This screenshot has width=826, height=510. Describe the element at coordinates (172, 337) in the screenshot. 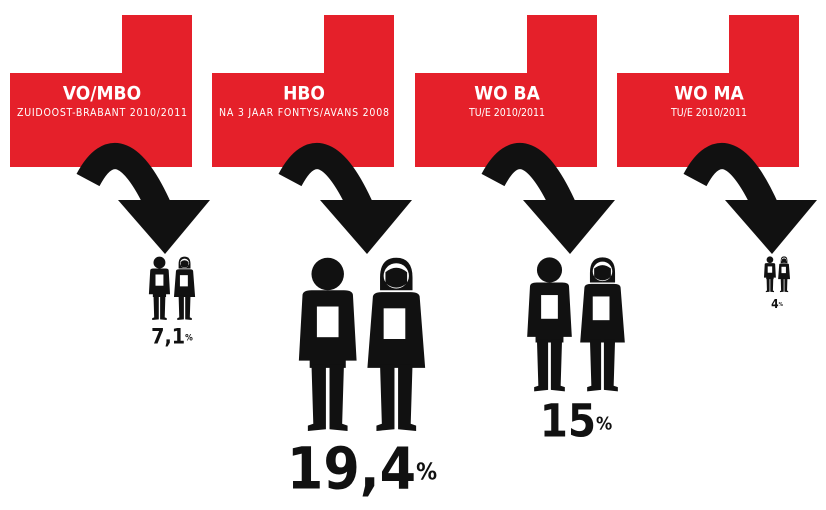

I see `value-label: 7,1%` at that location.